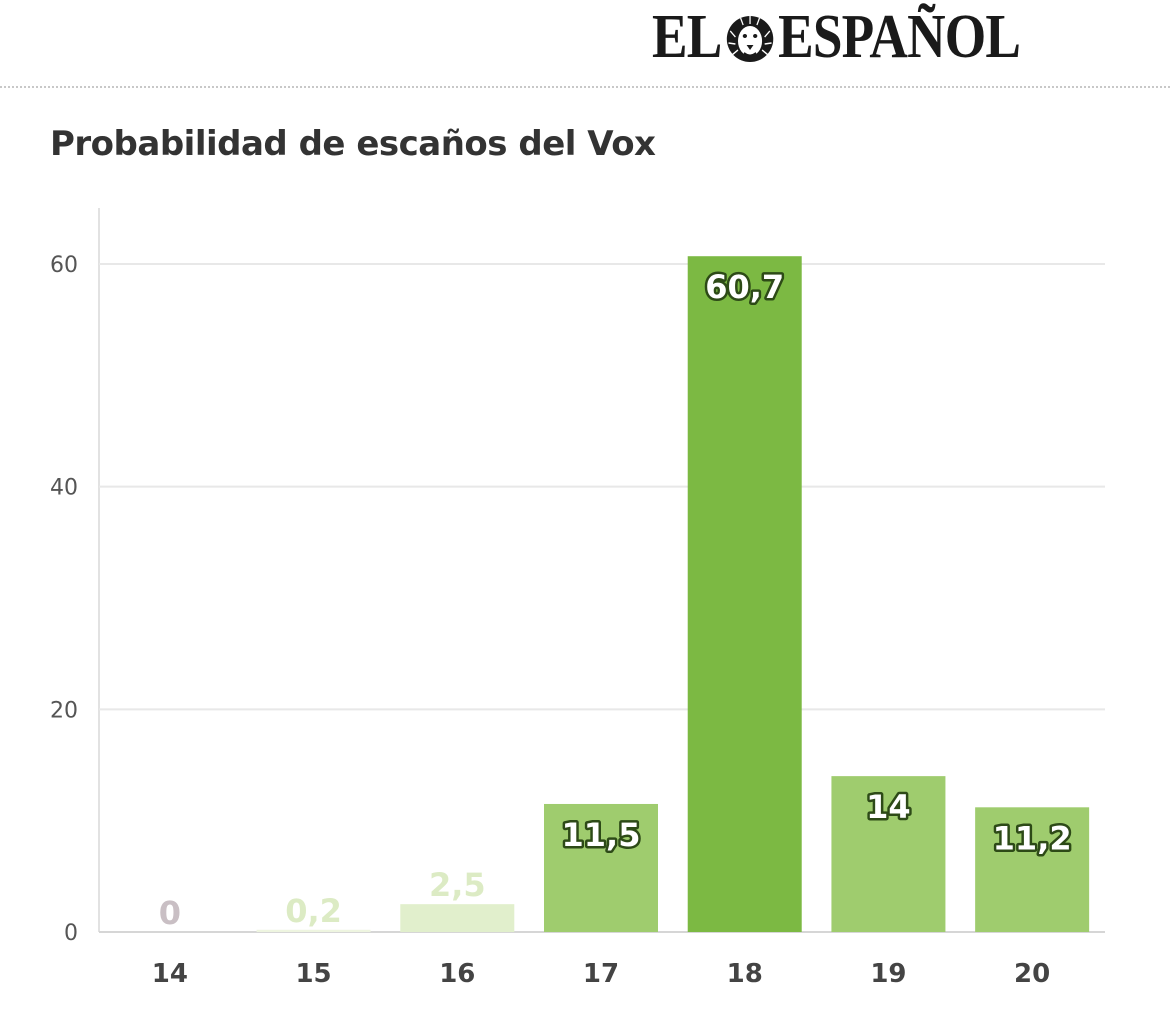 This screenshot has height=1010, width=1170. I want to click on x-tick-label: 17, so click(601, 974).